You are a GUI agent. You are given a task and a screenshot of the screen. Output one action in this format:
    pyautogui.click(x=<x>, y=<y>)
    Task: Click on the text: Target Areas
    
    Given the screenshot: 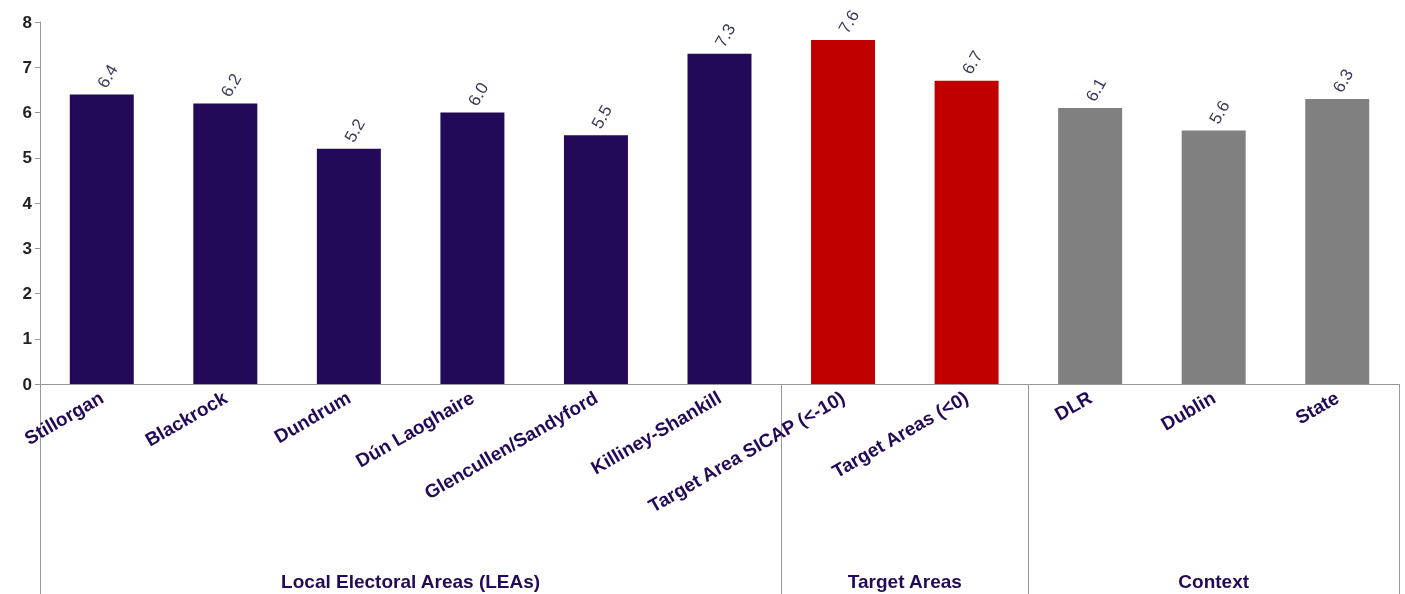 What is the action you would take?
    pyautogui.click(x=904, y=581)
    